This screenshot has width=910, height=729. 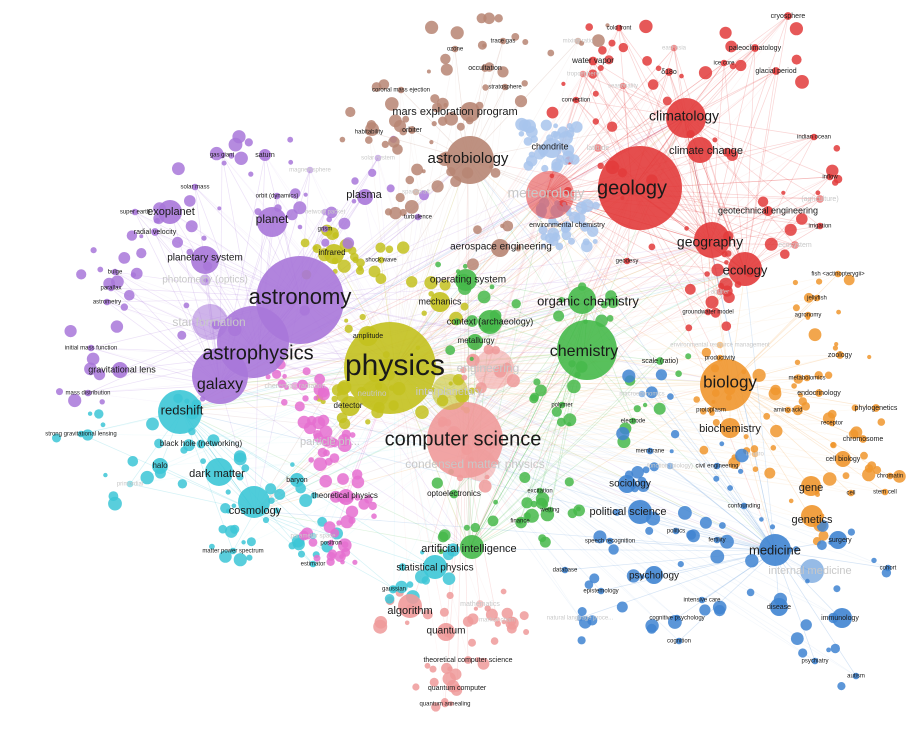 I want to click on label-interplanetary: interplanetary, so click(x=449, y=392).